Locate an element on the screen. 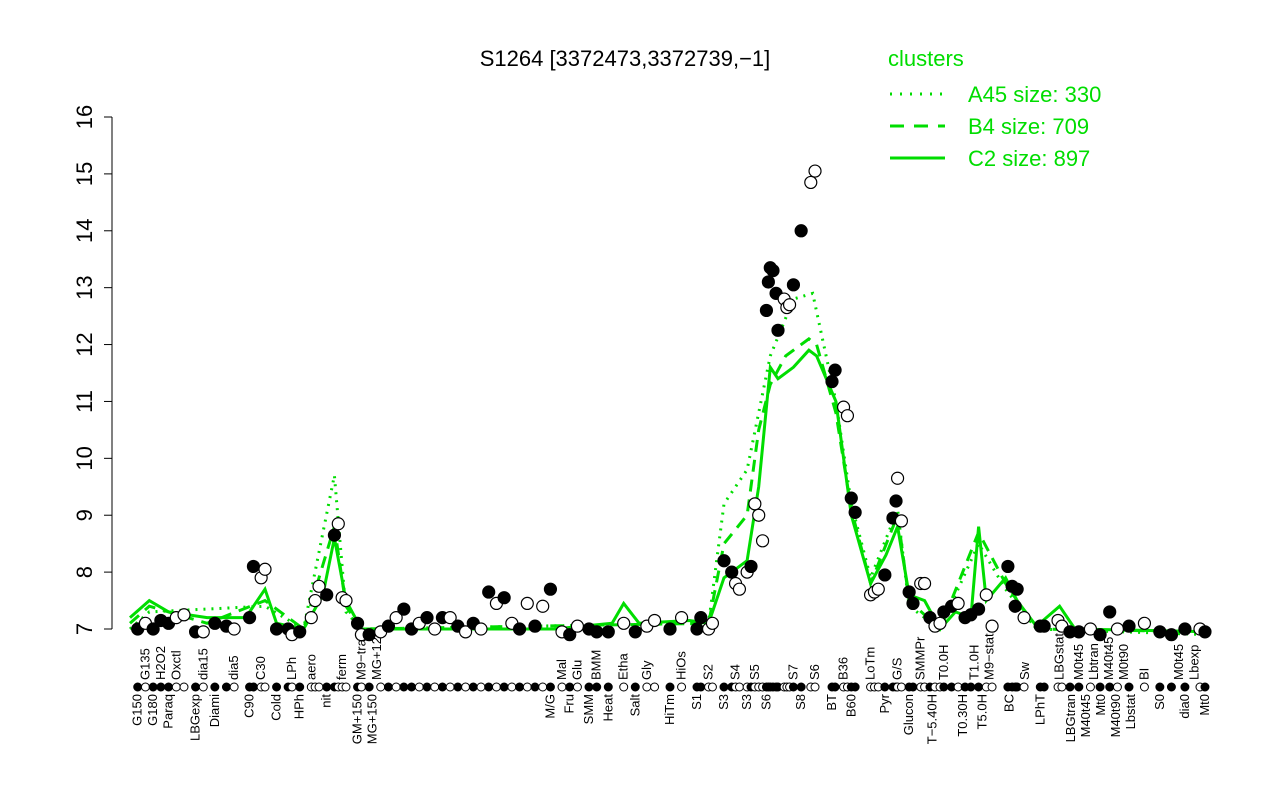 The height and width of the screenshot is (800, 1280). x-tick-label: S1 is located at coordinates (696, 702).